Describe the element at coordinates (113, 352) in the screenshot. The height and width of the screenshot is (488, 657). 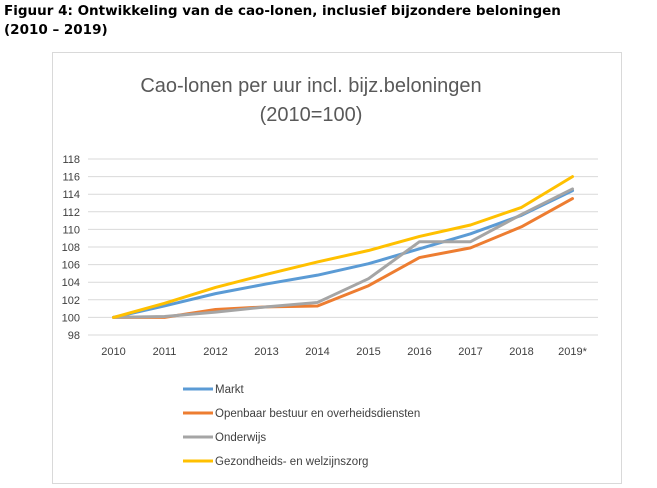
I see `x-tick-label: 2010` at that location.